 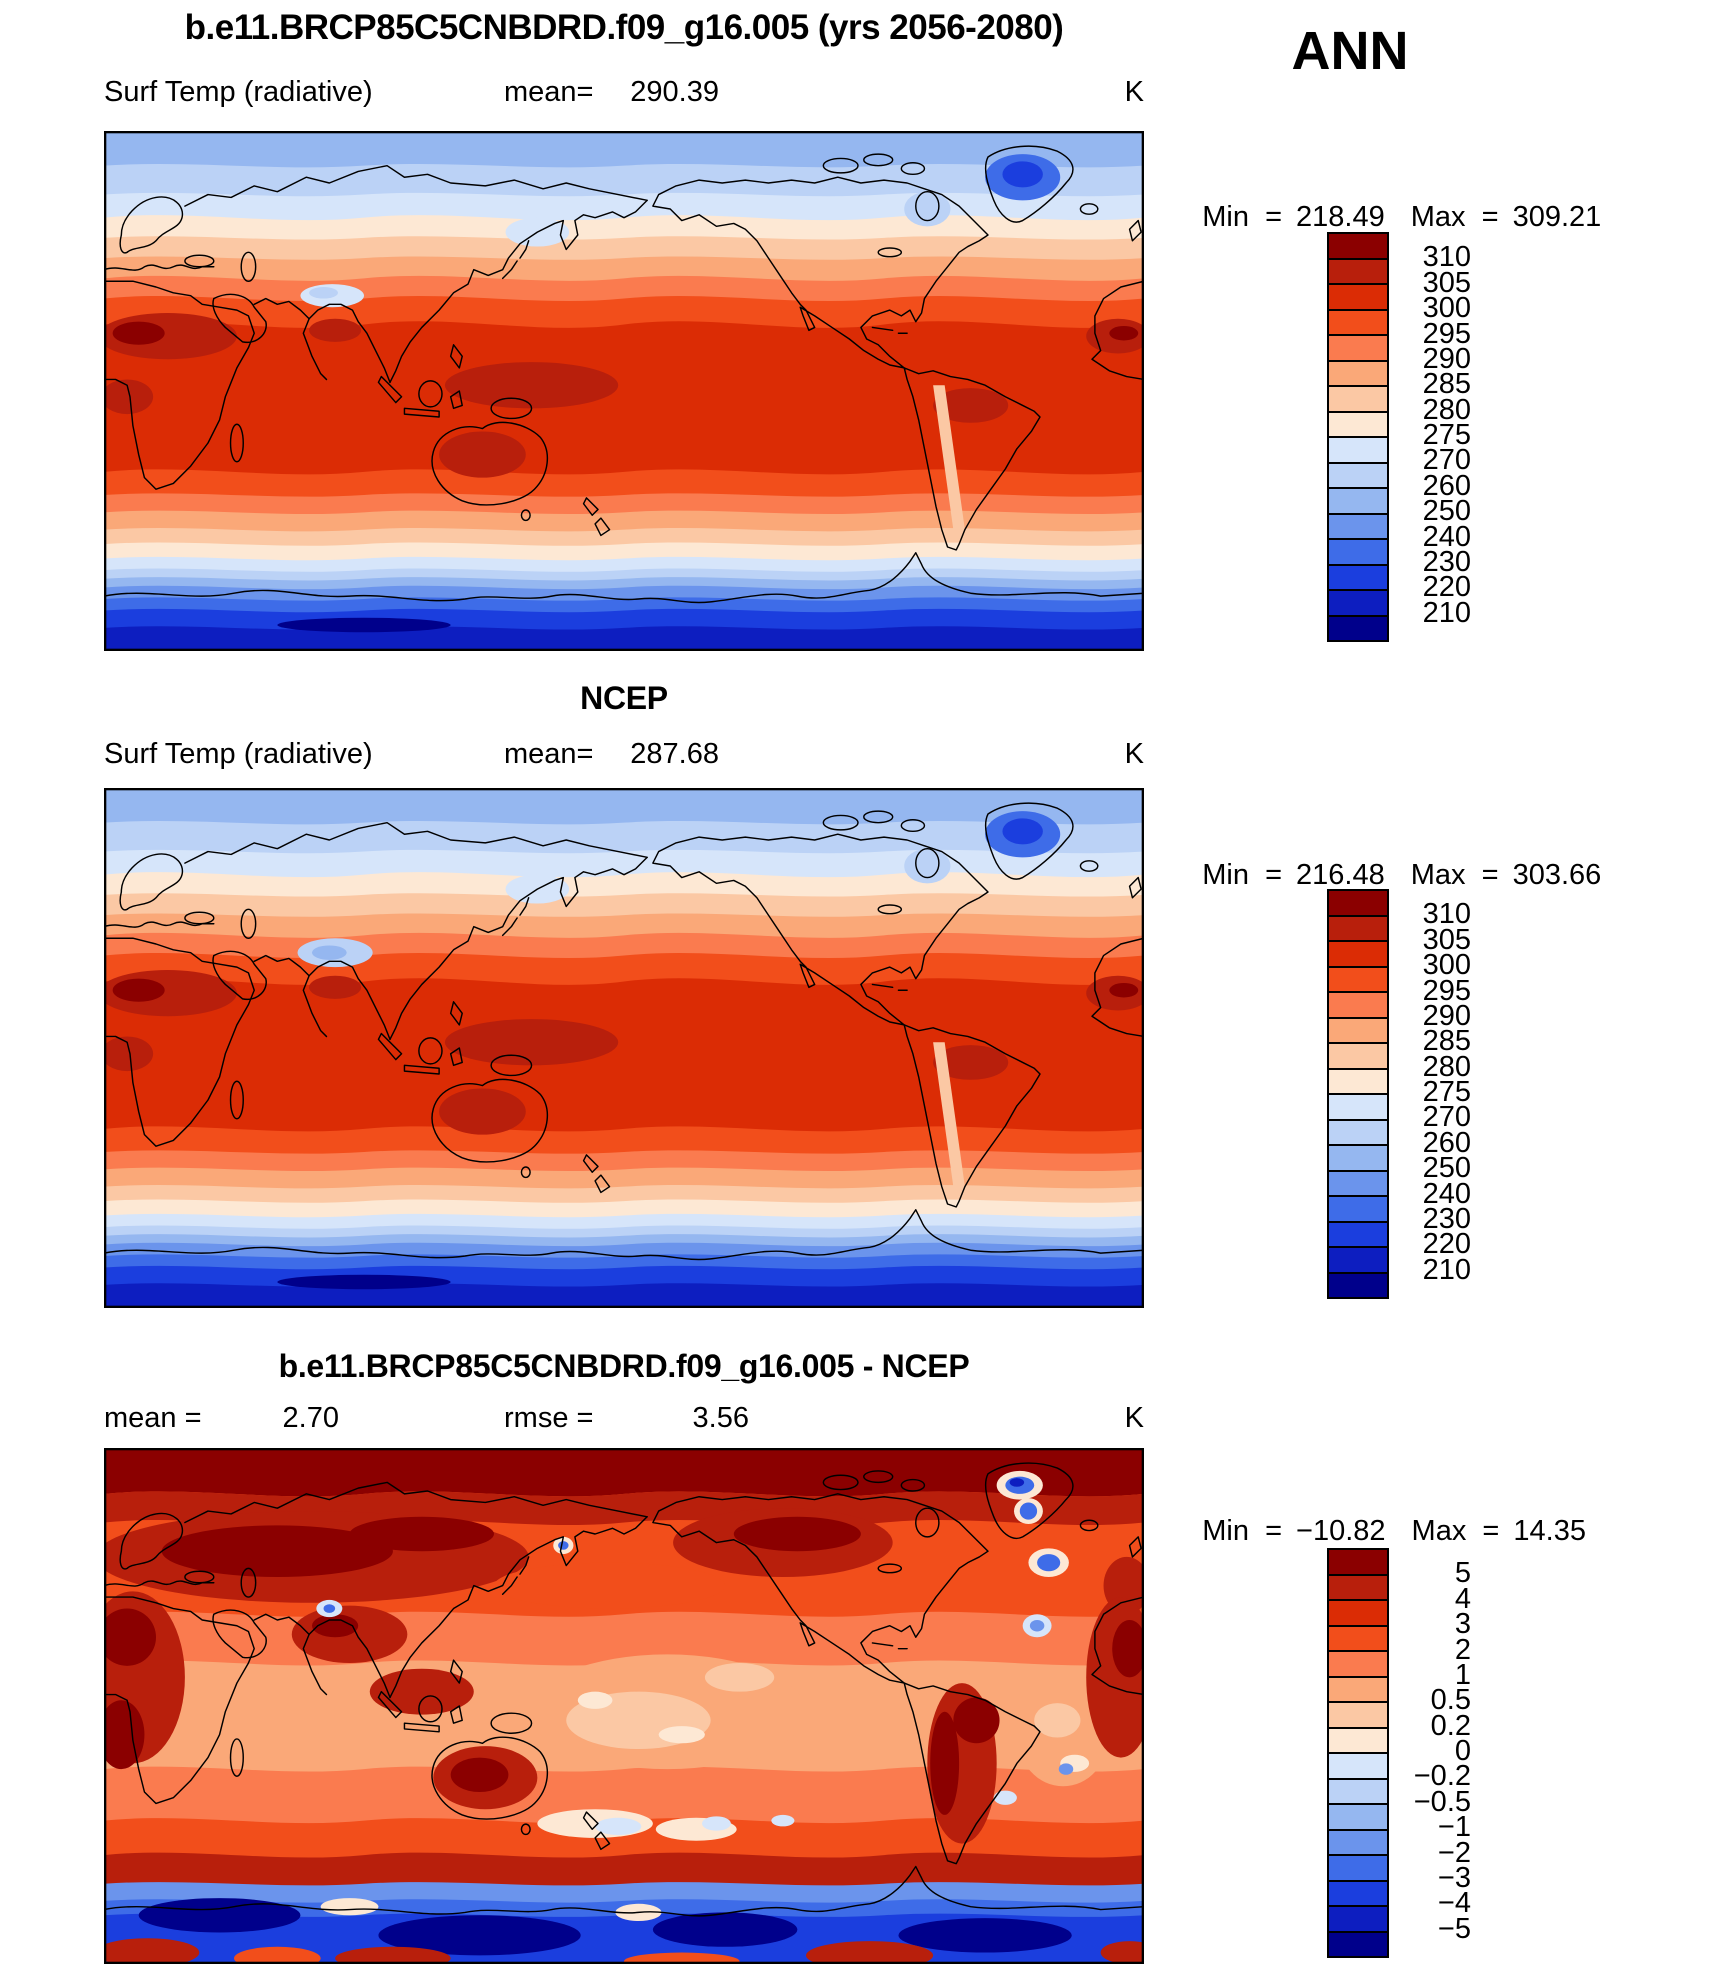 I want to click on colorbar-tick-label: 3, so click(x=1462, y=1624).